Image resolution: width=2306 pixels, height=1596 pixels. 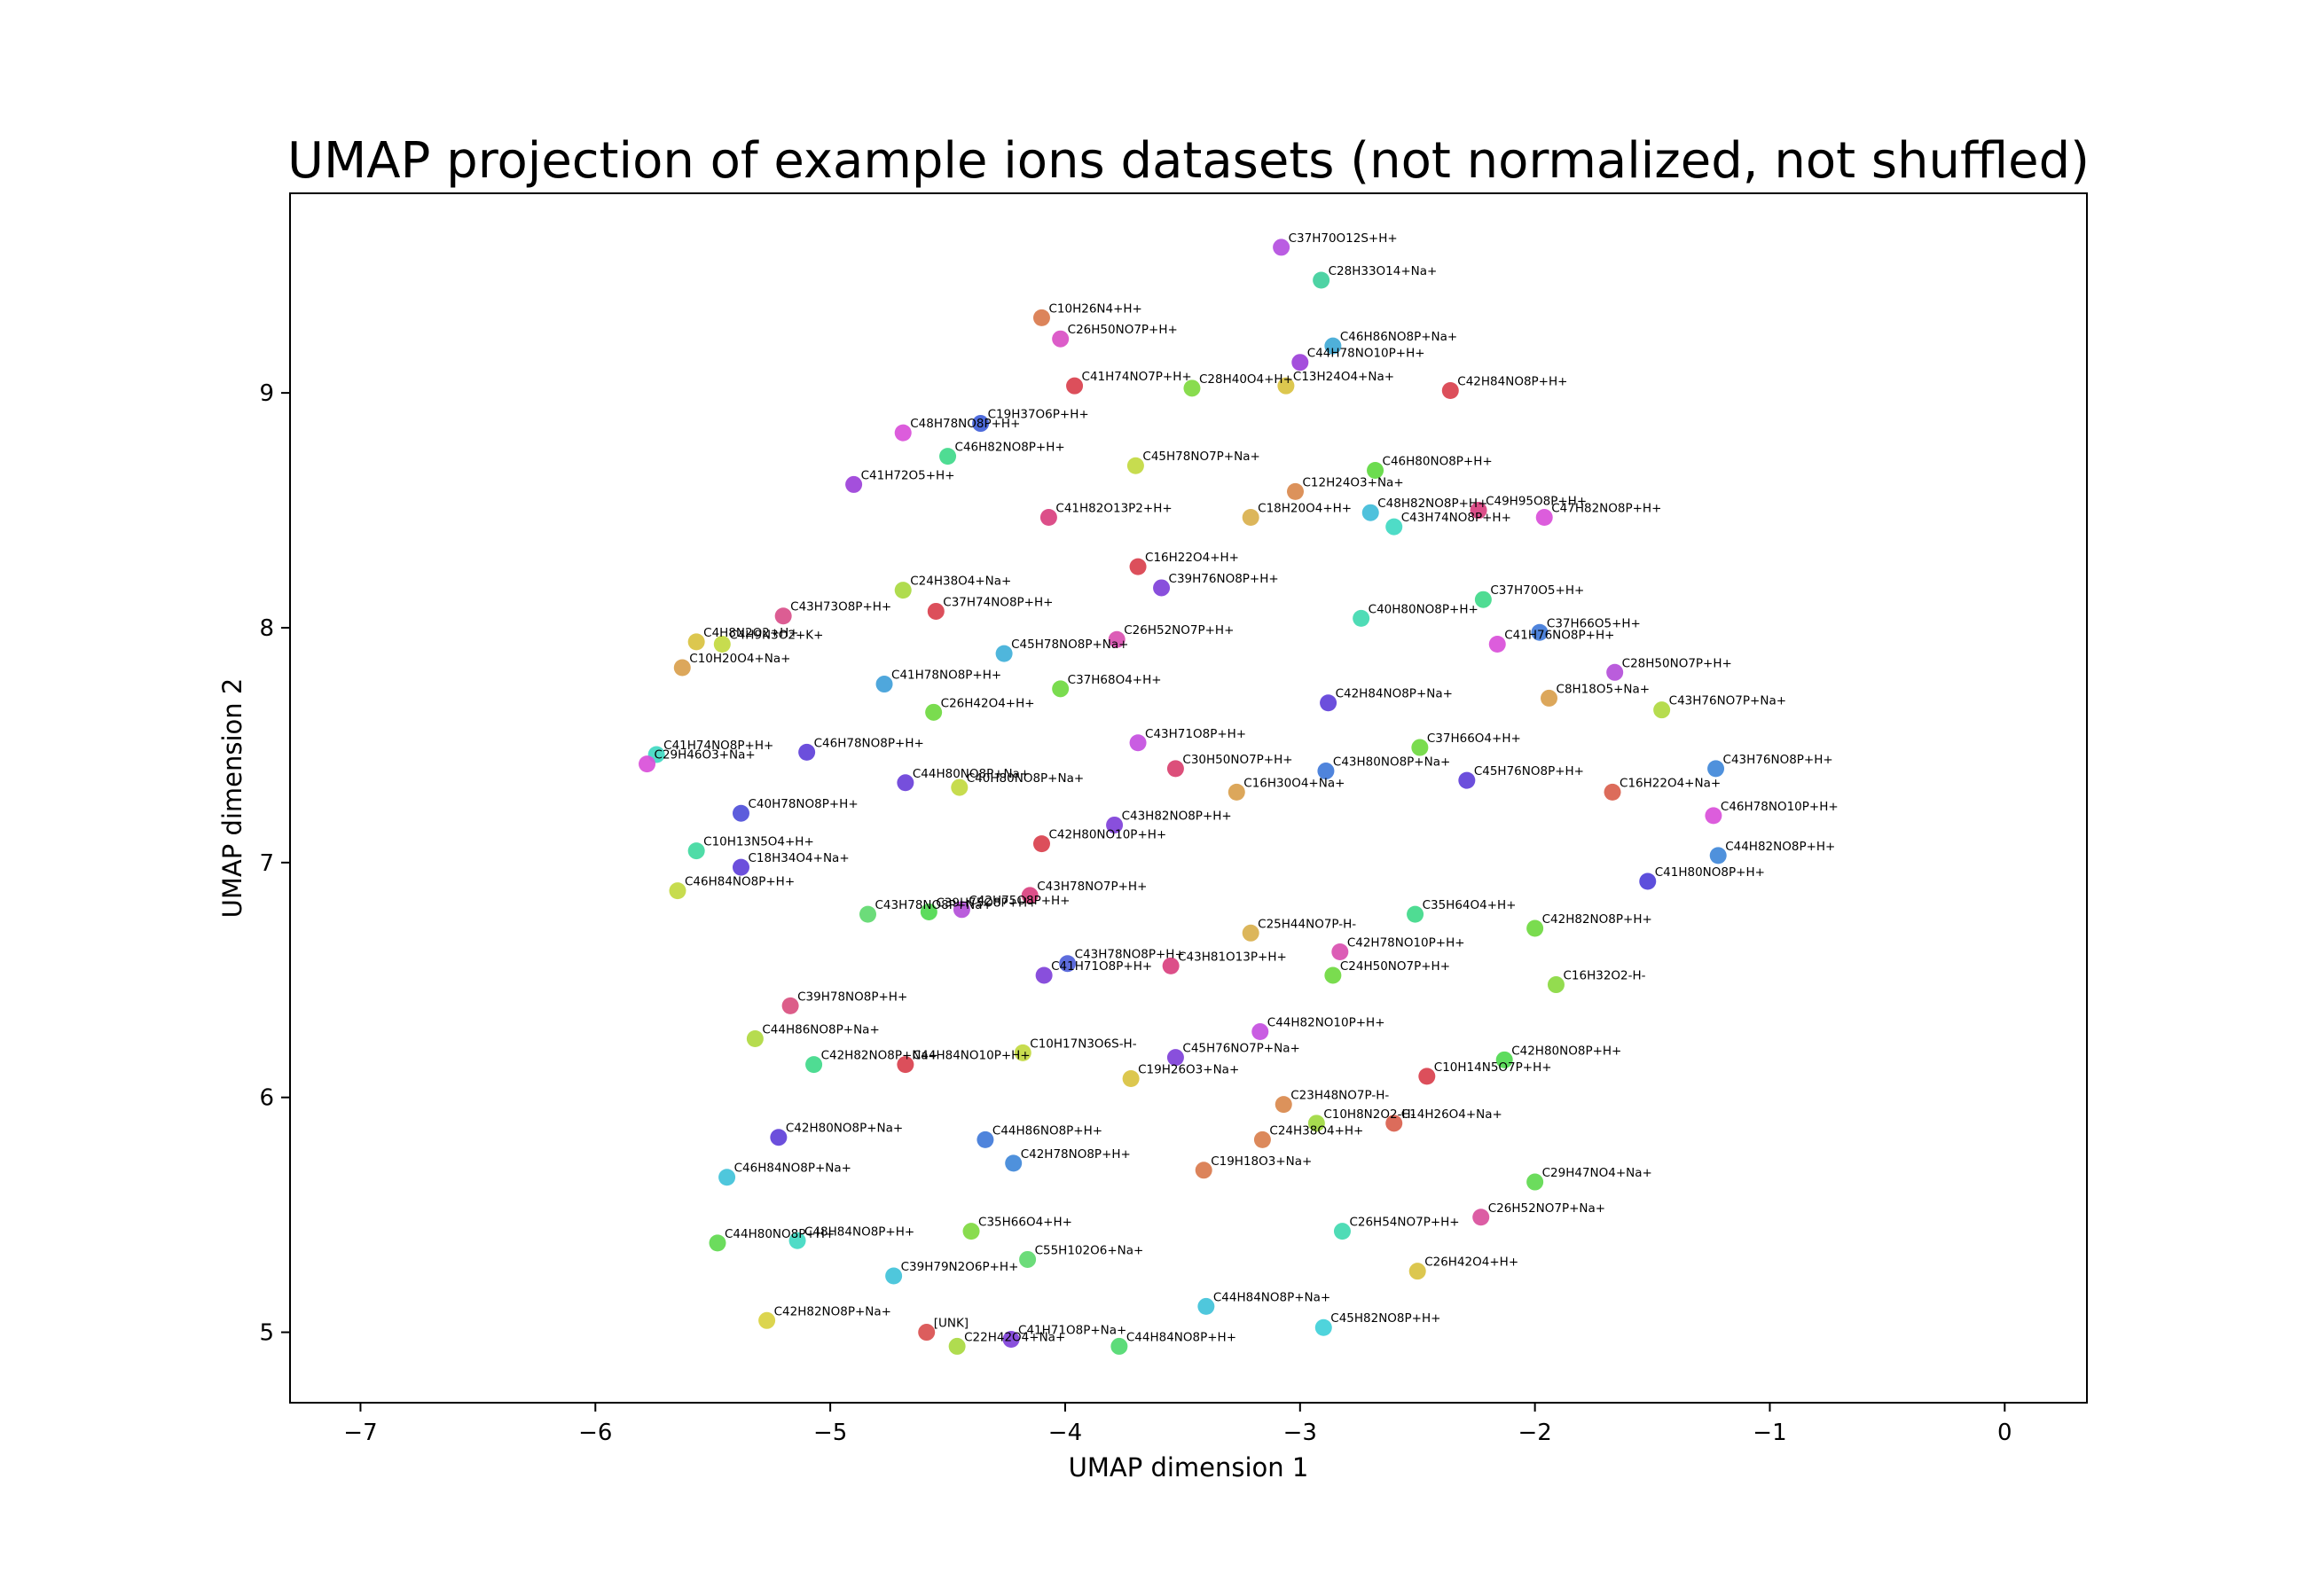 I want to click on data-point-label: C10H14N5O7P+H+, so click(x=1493, y=1068).